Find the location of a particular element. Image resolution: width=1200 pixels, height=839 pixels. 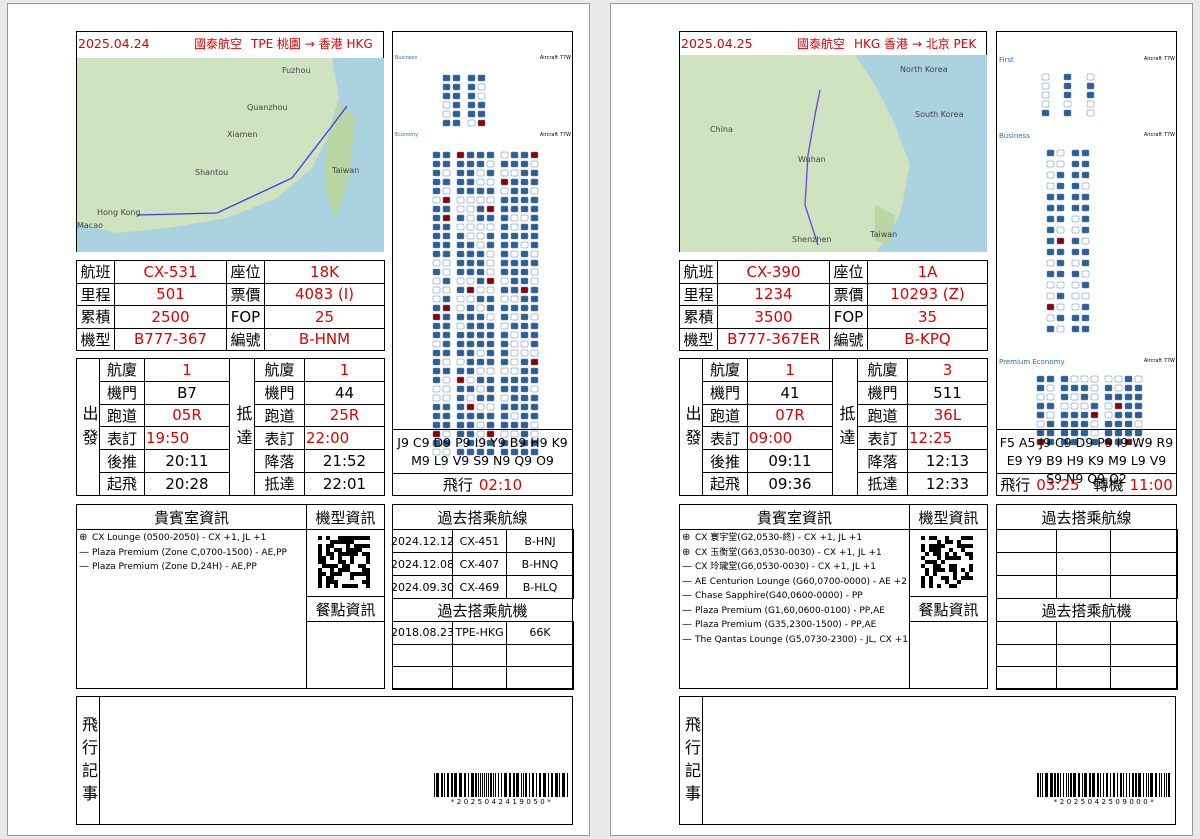

arrival-row-value: 12:13 is located at coordinates (947, 461).